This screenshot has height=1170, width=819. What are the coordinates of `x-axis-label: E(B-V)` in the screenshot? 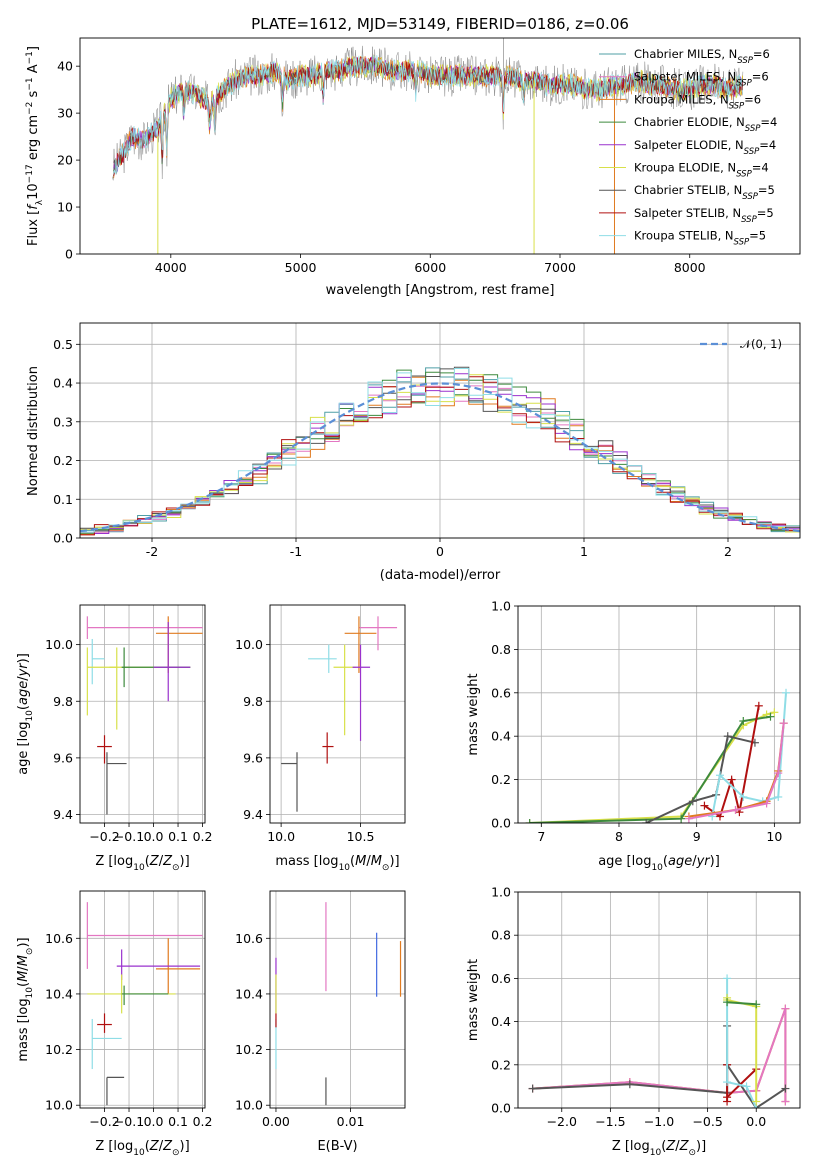 It's located at (337, 1146).